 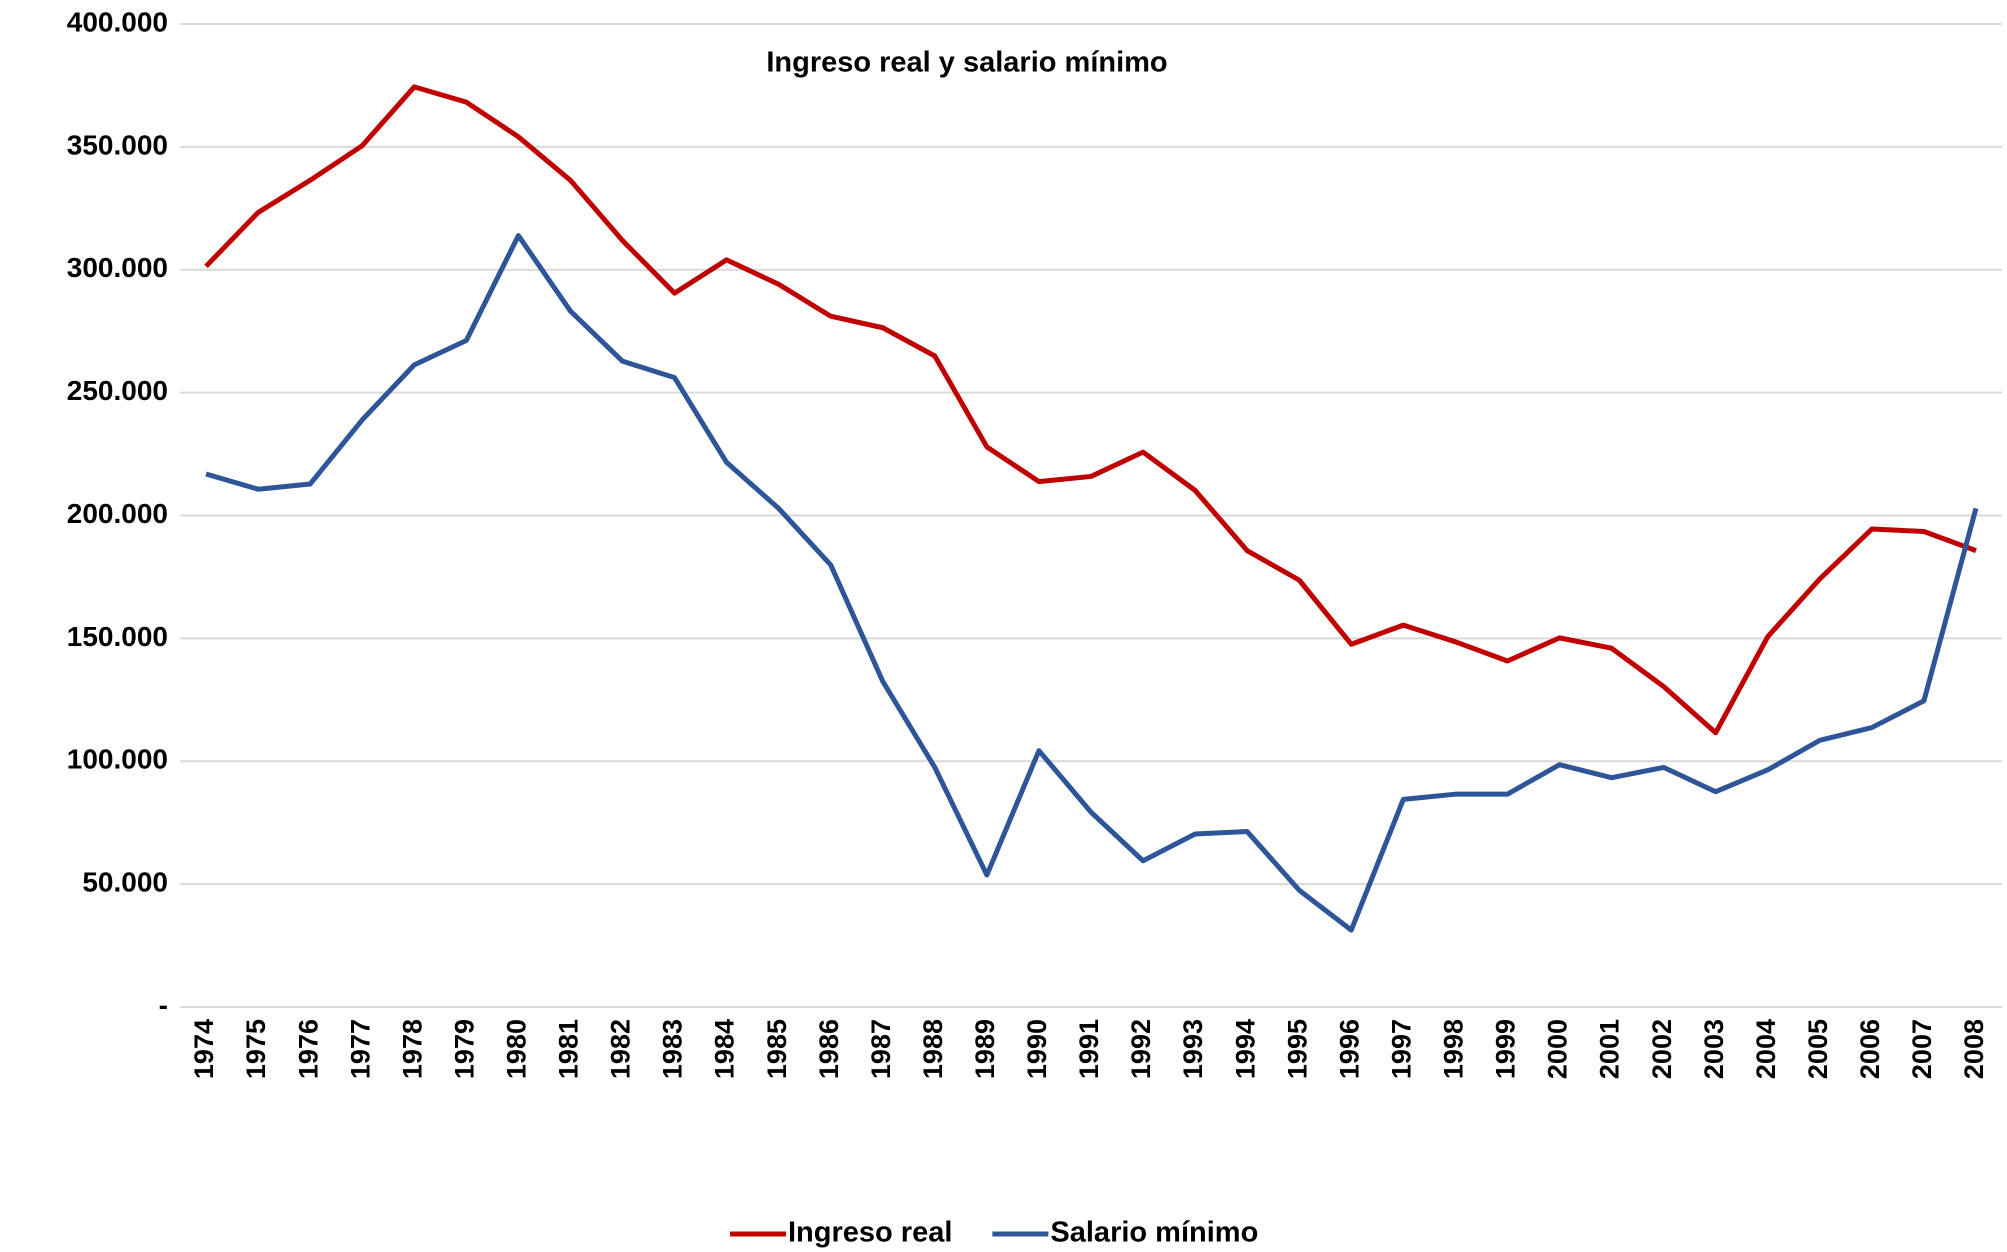 I want to click on x-tick-label: 1978, so click(x=412, y=1049).